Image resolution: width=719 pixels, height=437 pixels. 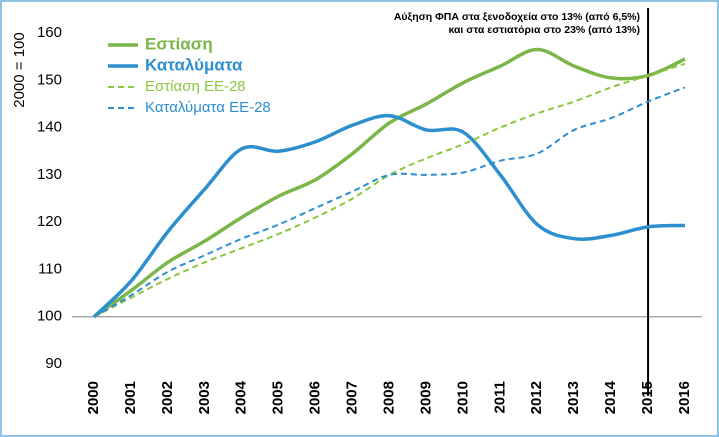 What do you see at coordinates (179, 43) in the screenshot?
I see `legend-label: Εστίαση` at bounding box center [179, 43].